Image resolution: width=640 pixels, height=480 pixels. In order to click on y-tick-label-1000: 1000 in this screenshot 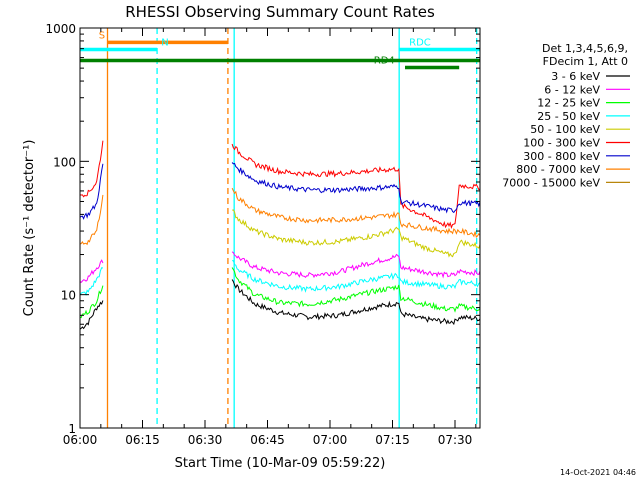, I will do `click(60, 29)`.